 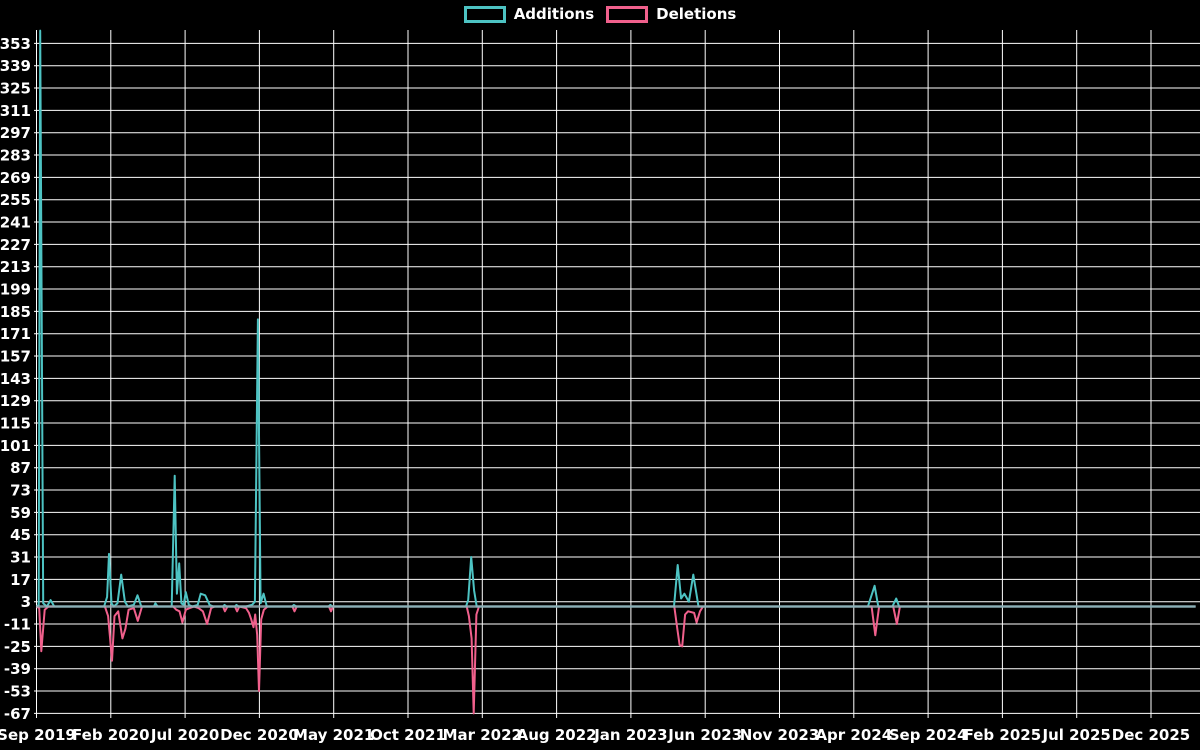 I want to click on y-tick-label: 171, so click(x=15, y=334).